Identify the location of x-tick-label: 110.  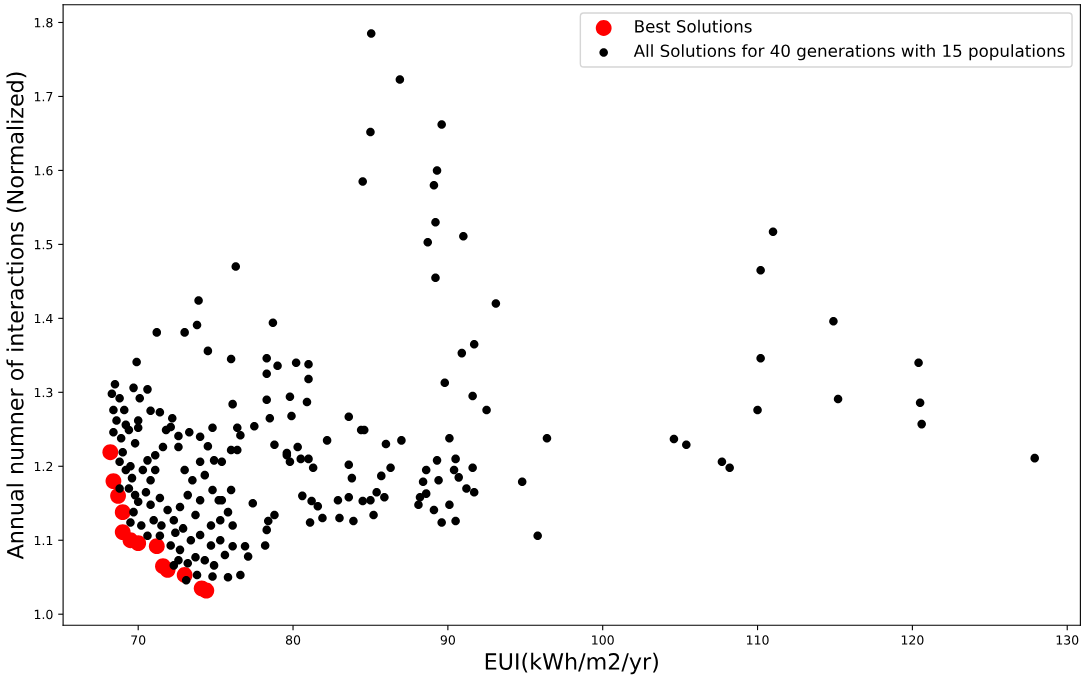
(757, 640).